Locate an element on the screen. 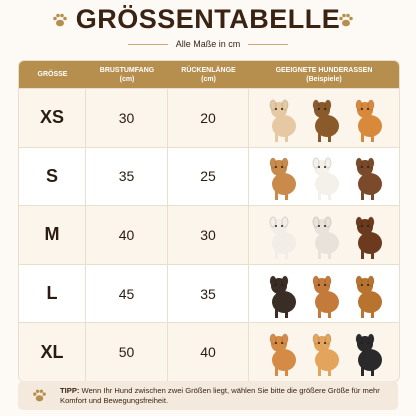 The height and width of the screenshot is (416, 416). tip-label: TIPP: is located at coordinates (70, 390).